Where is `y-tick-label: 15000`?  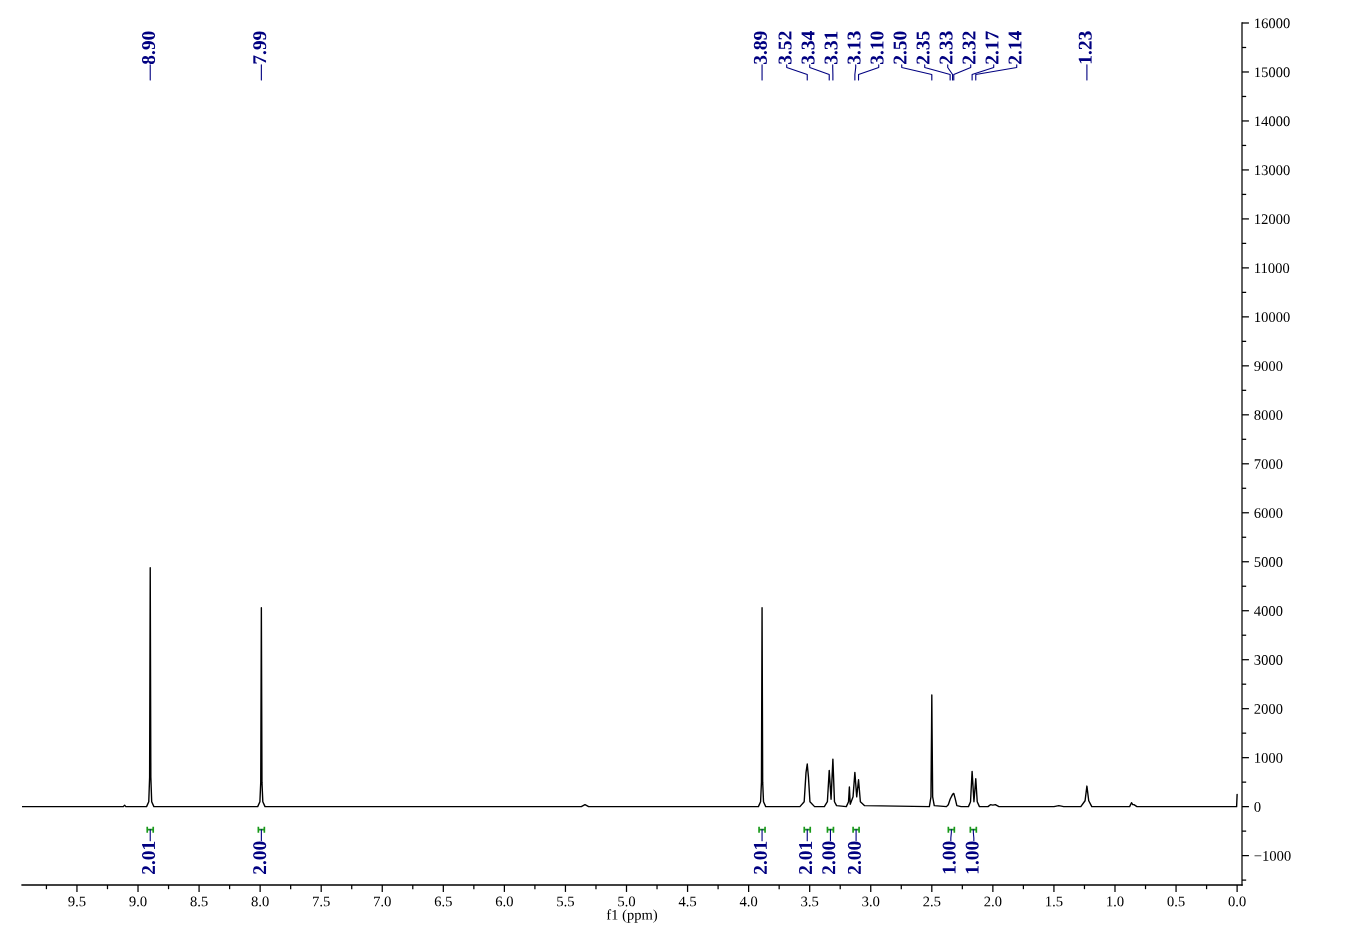 y-tick-label: 15000 is located at coordinates (1272, 72).